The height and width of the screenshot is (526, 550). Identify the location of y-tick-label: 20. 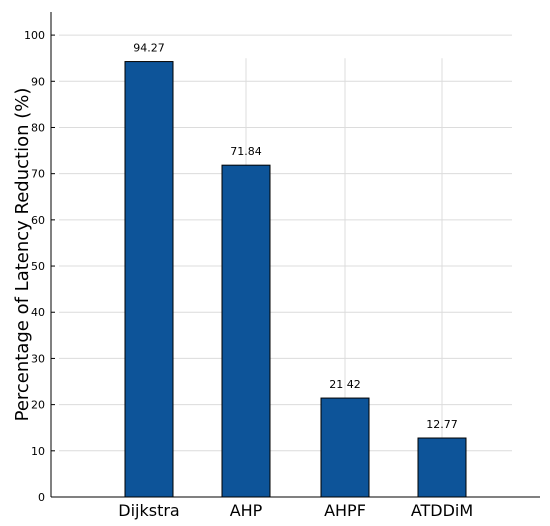
(38, 405).